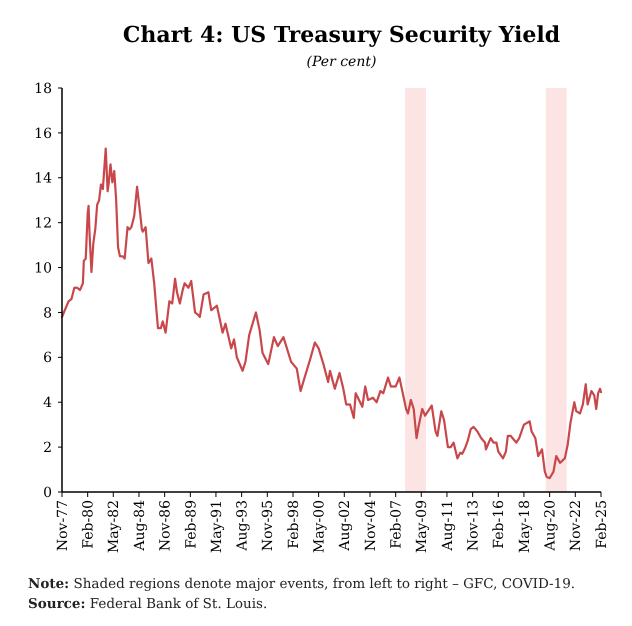 This screenshot has height=626, width=632. Describe the element at coordinates (268, 526) in the screenshot. I see `x-tick-label: Nov-95` at that location.